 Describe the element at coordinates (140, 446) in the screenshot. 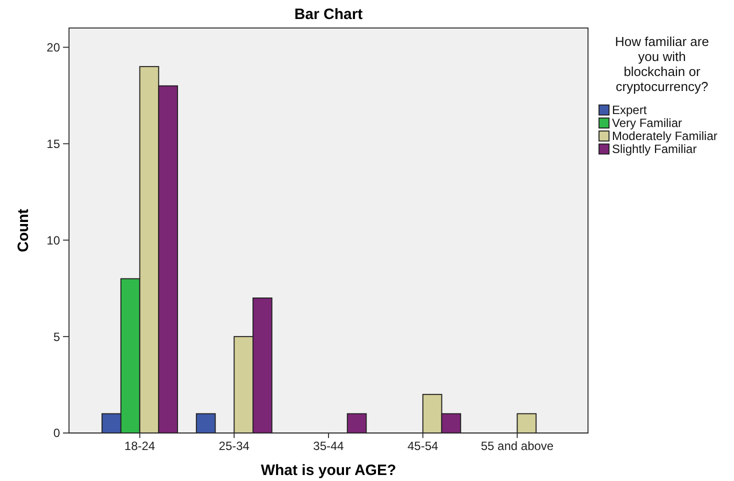

I see `x-tick-label: 18-24` at that location.